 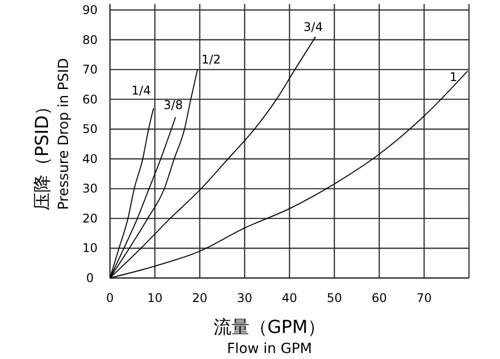 I want to click on x-tick-label: 20, so click(x=200, y=298).